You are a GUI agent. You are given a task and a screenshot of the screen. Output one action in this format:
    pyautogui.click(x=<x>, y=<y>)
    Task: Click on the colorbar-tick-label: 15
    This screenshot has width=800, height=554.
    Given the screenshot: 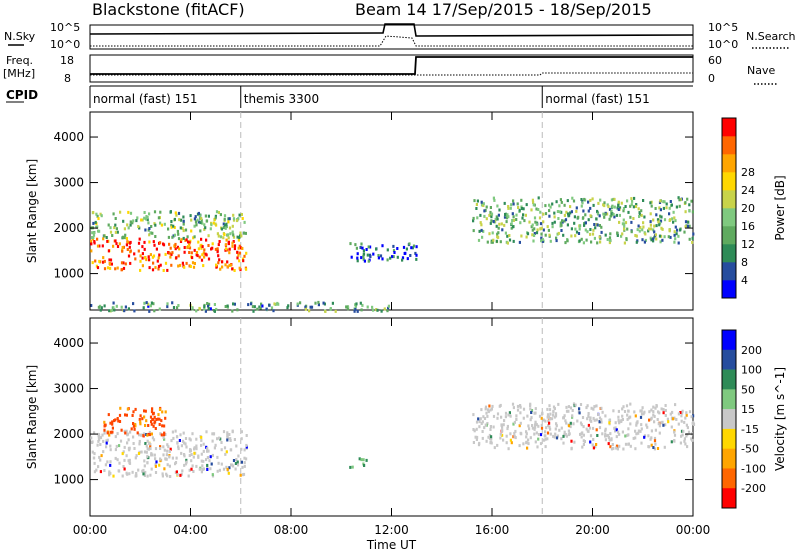 What is the action you would take?
    pyautogui.click(x=748, y=409)
    